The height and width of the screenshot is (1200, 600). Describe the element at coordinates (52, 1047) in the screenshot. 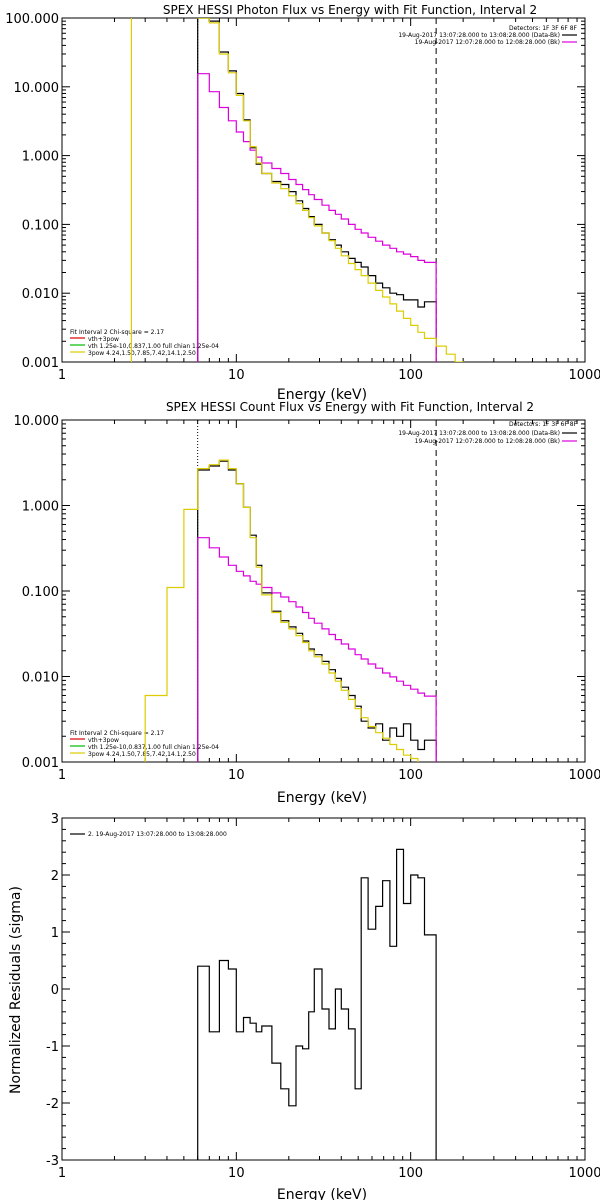

I see `y-tick-label: -1` at that location.